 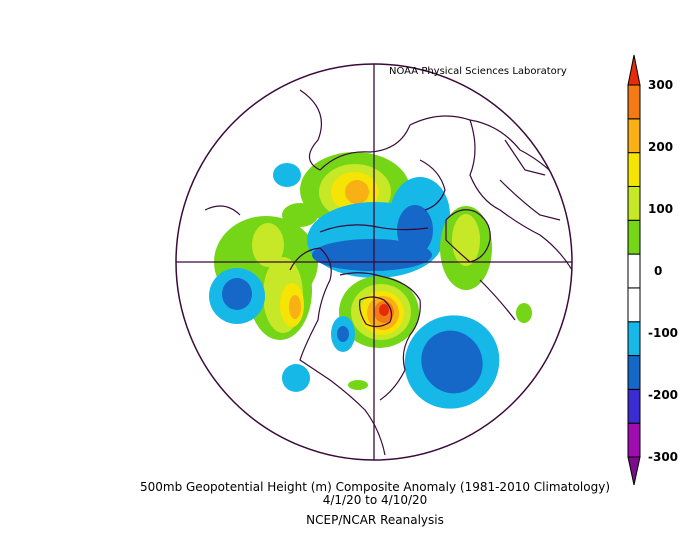 What do you see at coordinates (663, 457) in the screenshot?
I see `colorbar-tick-label: -300` at bounding box center [663, 457].